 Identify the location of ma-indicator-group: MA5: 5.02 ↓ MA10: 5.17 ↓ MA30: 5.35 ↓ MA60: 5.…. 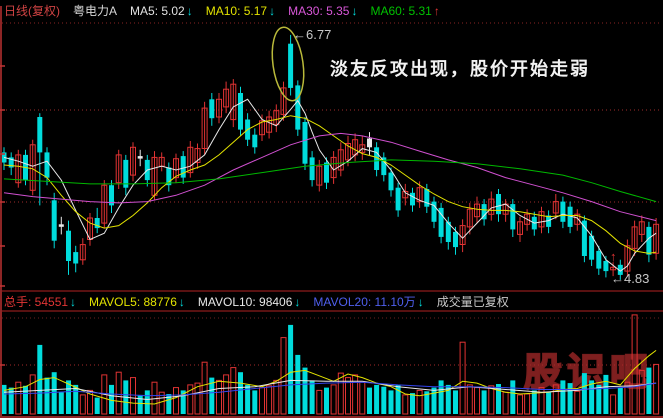
(285, 11).